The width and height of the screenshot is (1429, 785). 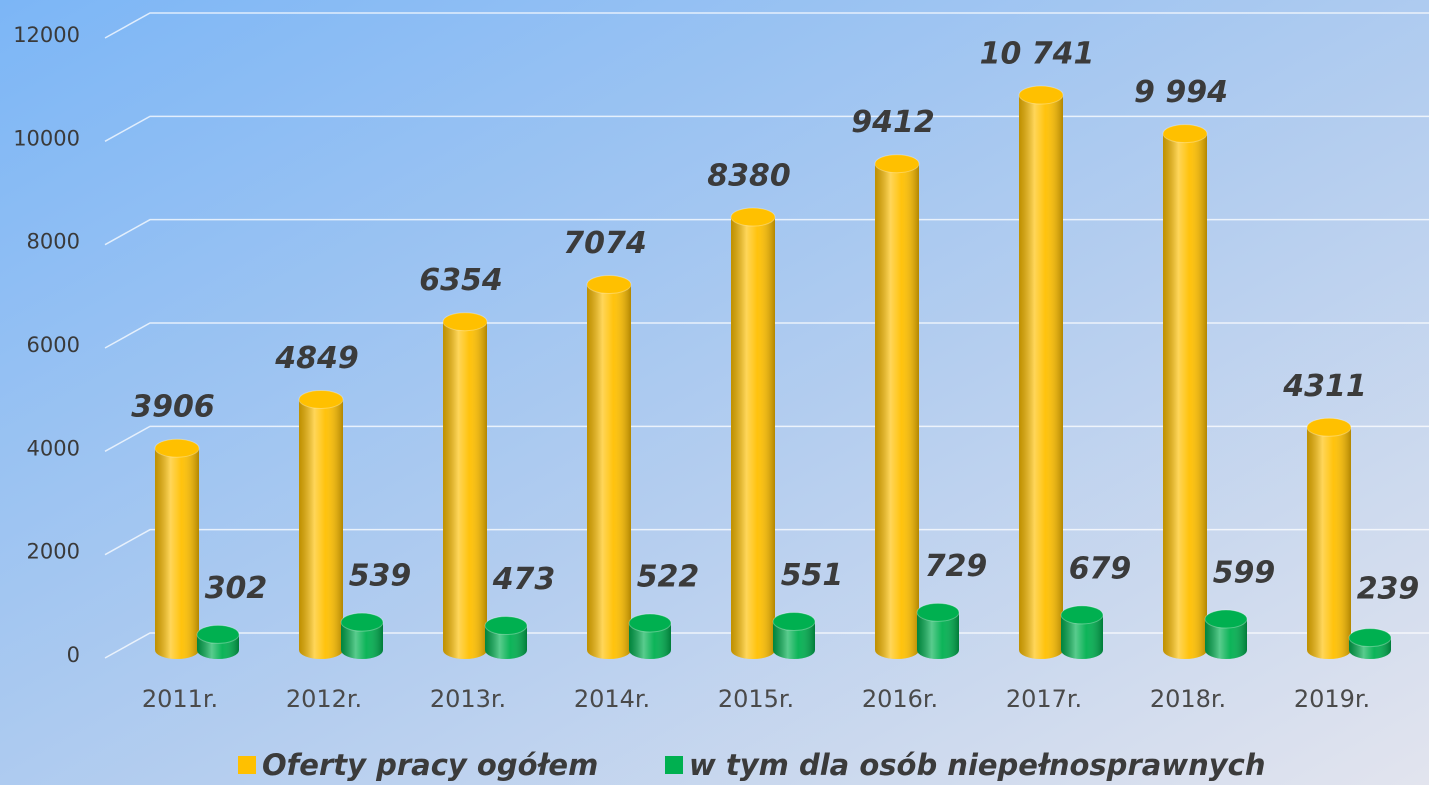 I want to click on x-tick-label: 2019r., so click(x=1332, y=699).